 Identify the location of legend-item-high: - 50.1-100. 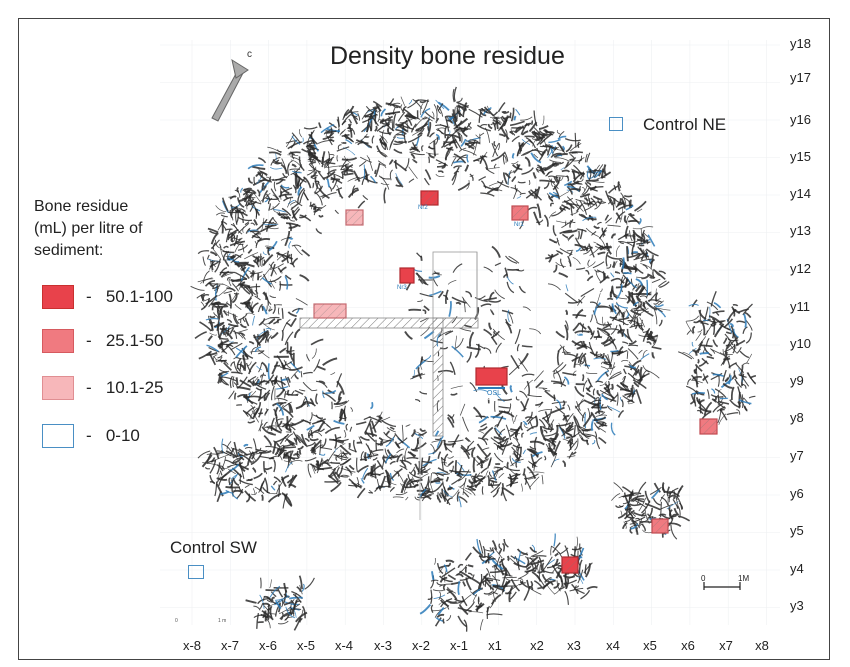
(107, 297).